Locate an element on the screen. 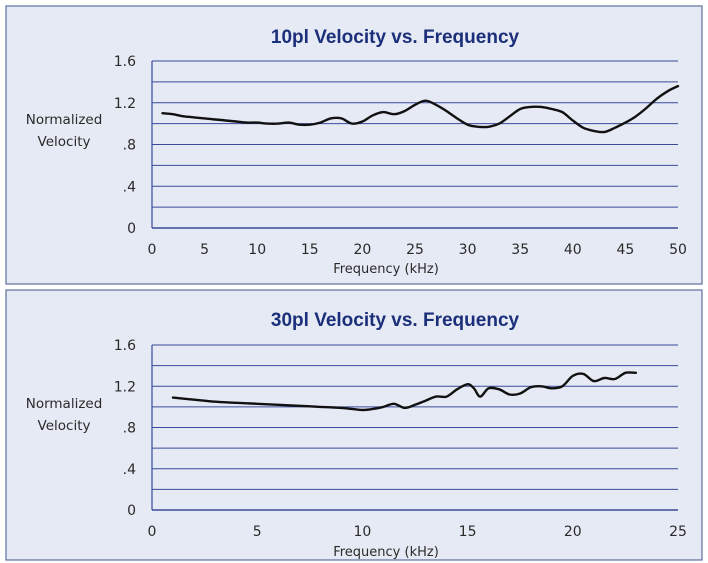 The image size is (708, 563). chart-2-y-tick-label: 0 is located at coordinates (131, 511).